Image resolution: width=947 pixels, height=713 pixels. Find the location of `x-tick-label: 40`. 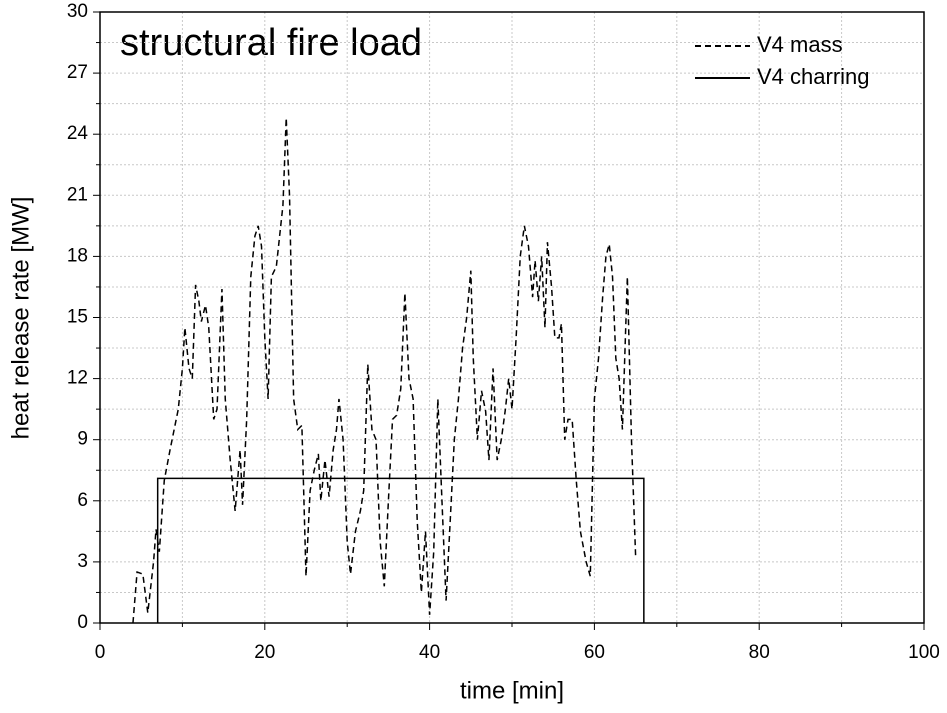

x-tick-label: 40 is located at coordinates (429, 652).